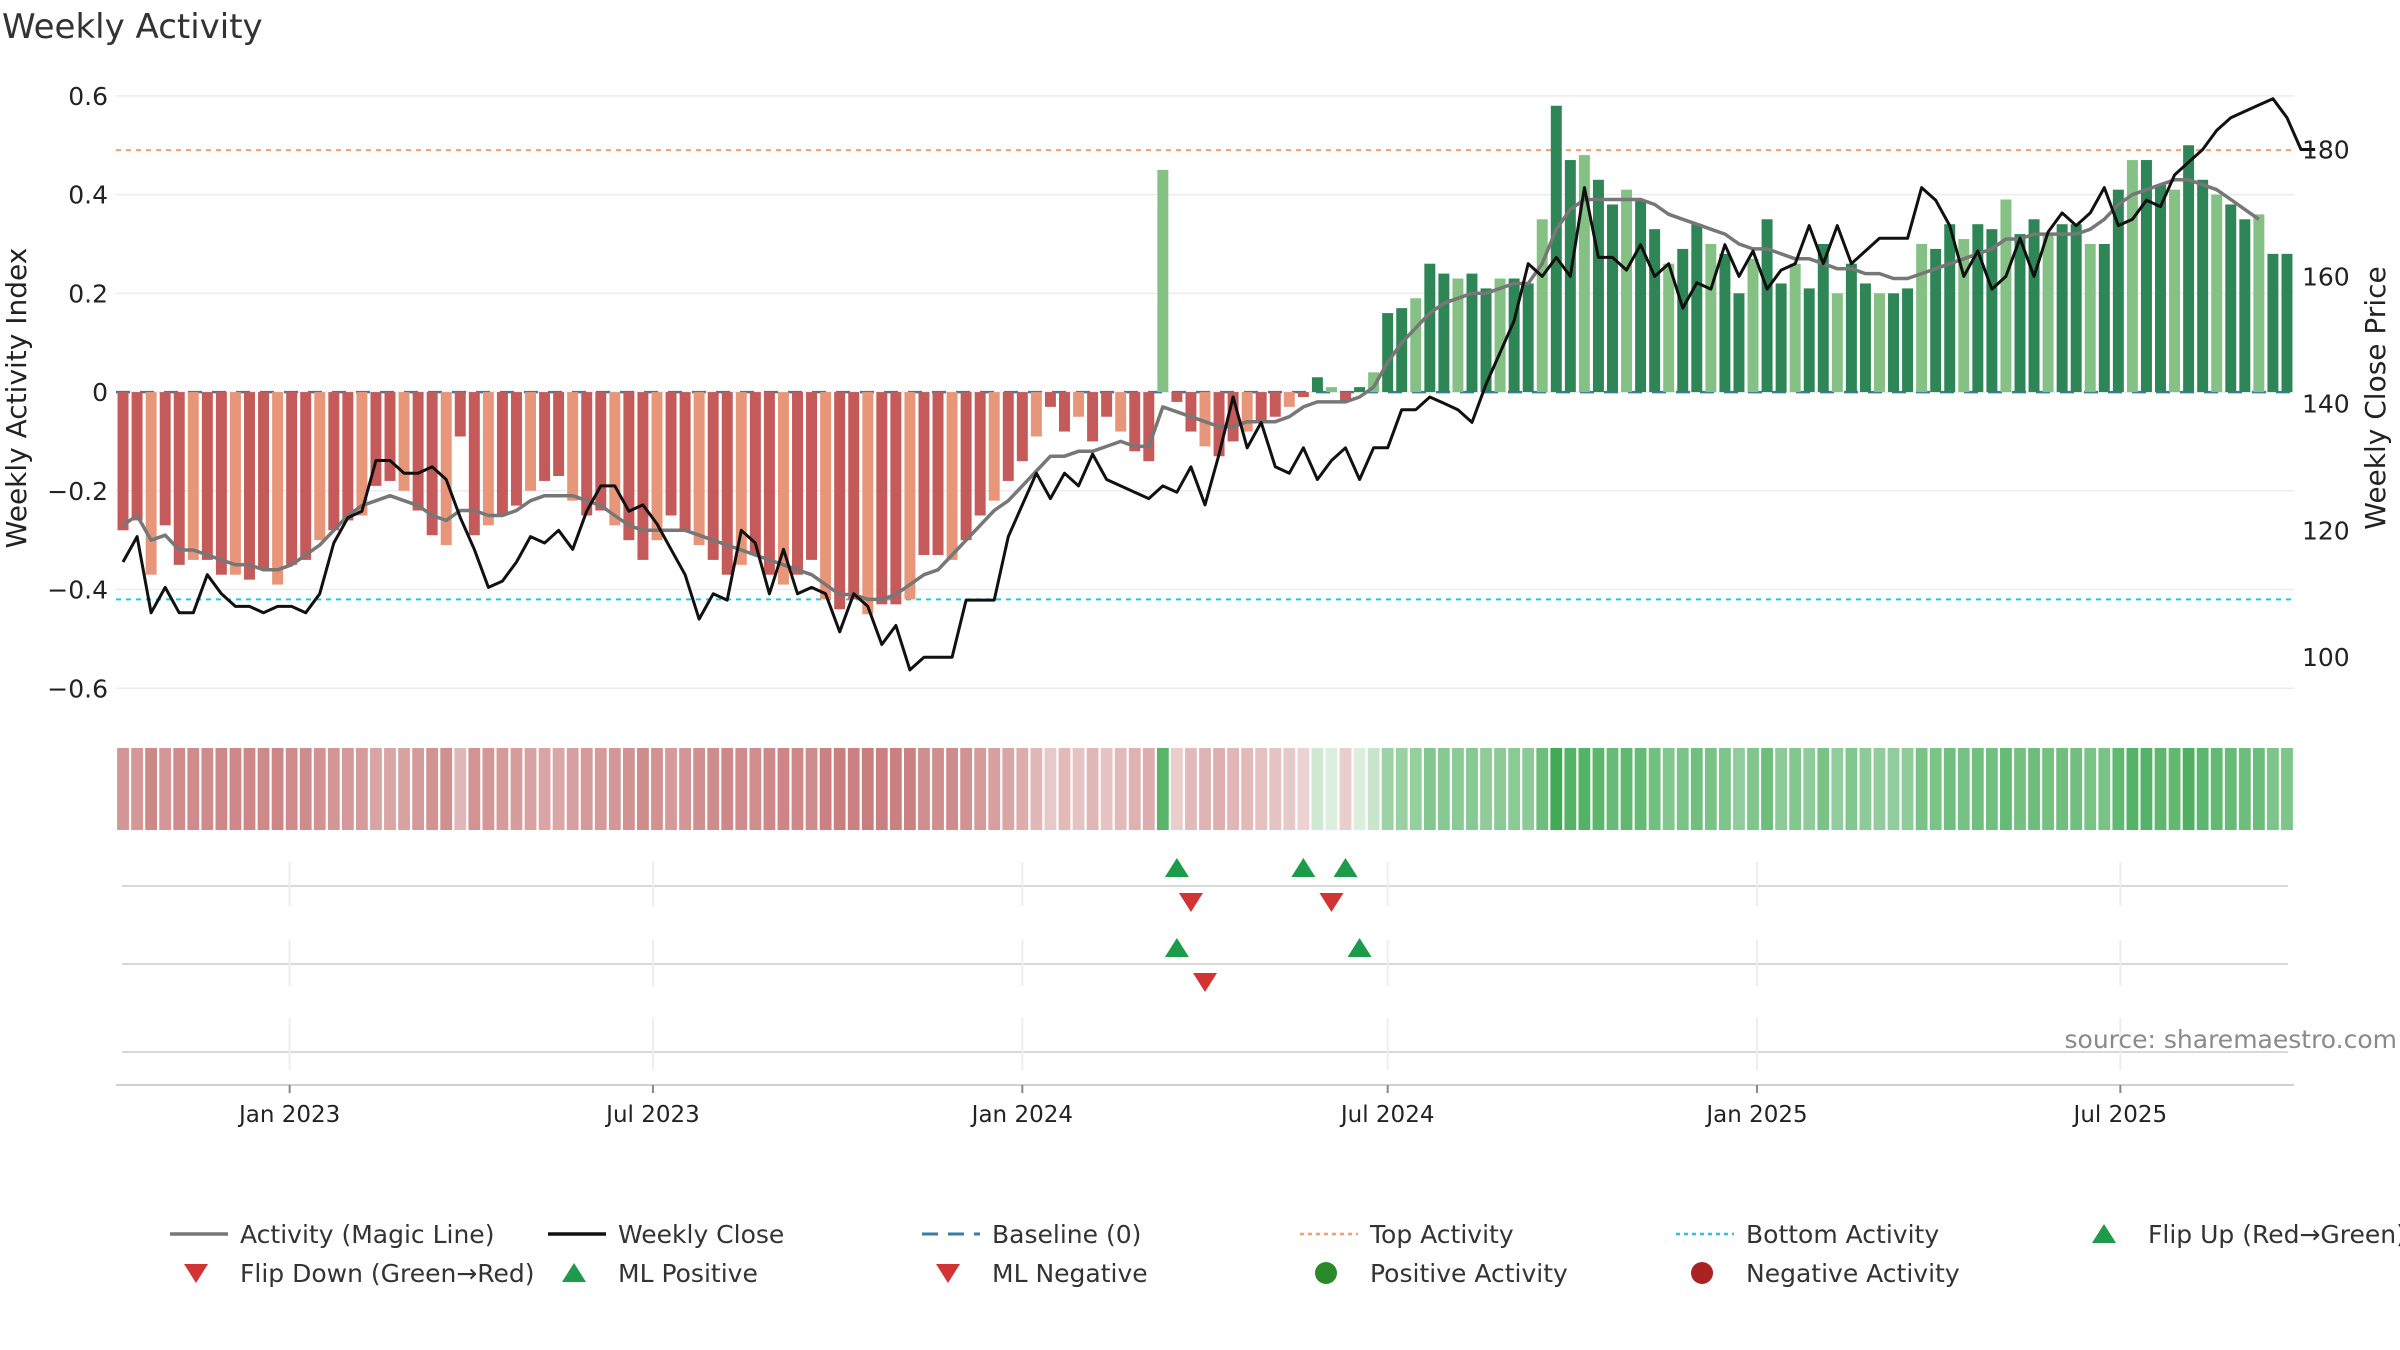 Image resolution: width=2400 pixels, height=1350 pixels. I want to click on magic-label: Activity (Magic Line), so click(367, 1234).